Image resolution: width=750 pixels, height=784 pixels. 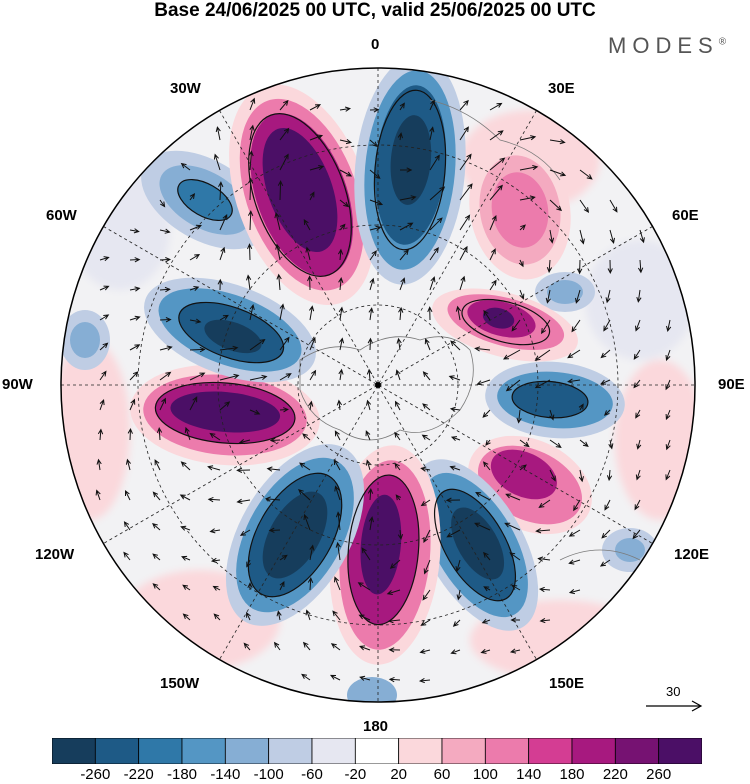 I want to click on colorbar-tick-label: -180, so click(x=182, y=774).